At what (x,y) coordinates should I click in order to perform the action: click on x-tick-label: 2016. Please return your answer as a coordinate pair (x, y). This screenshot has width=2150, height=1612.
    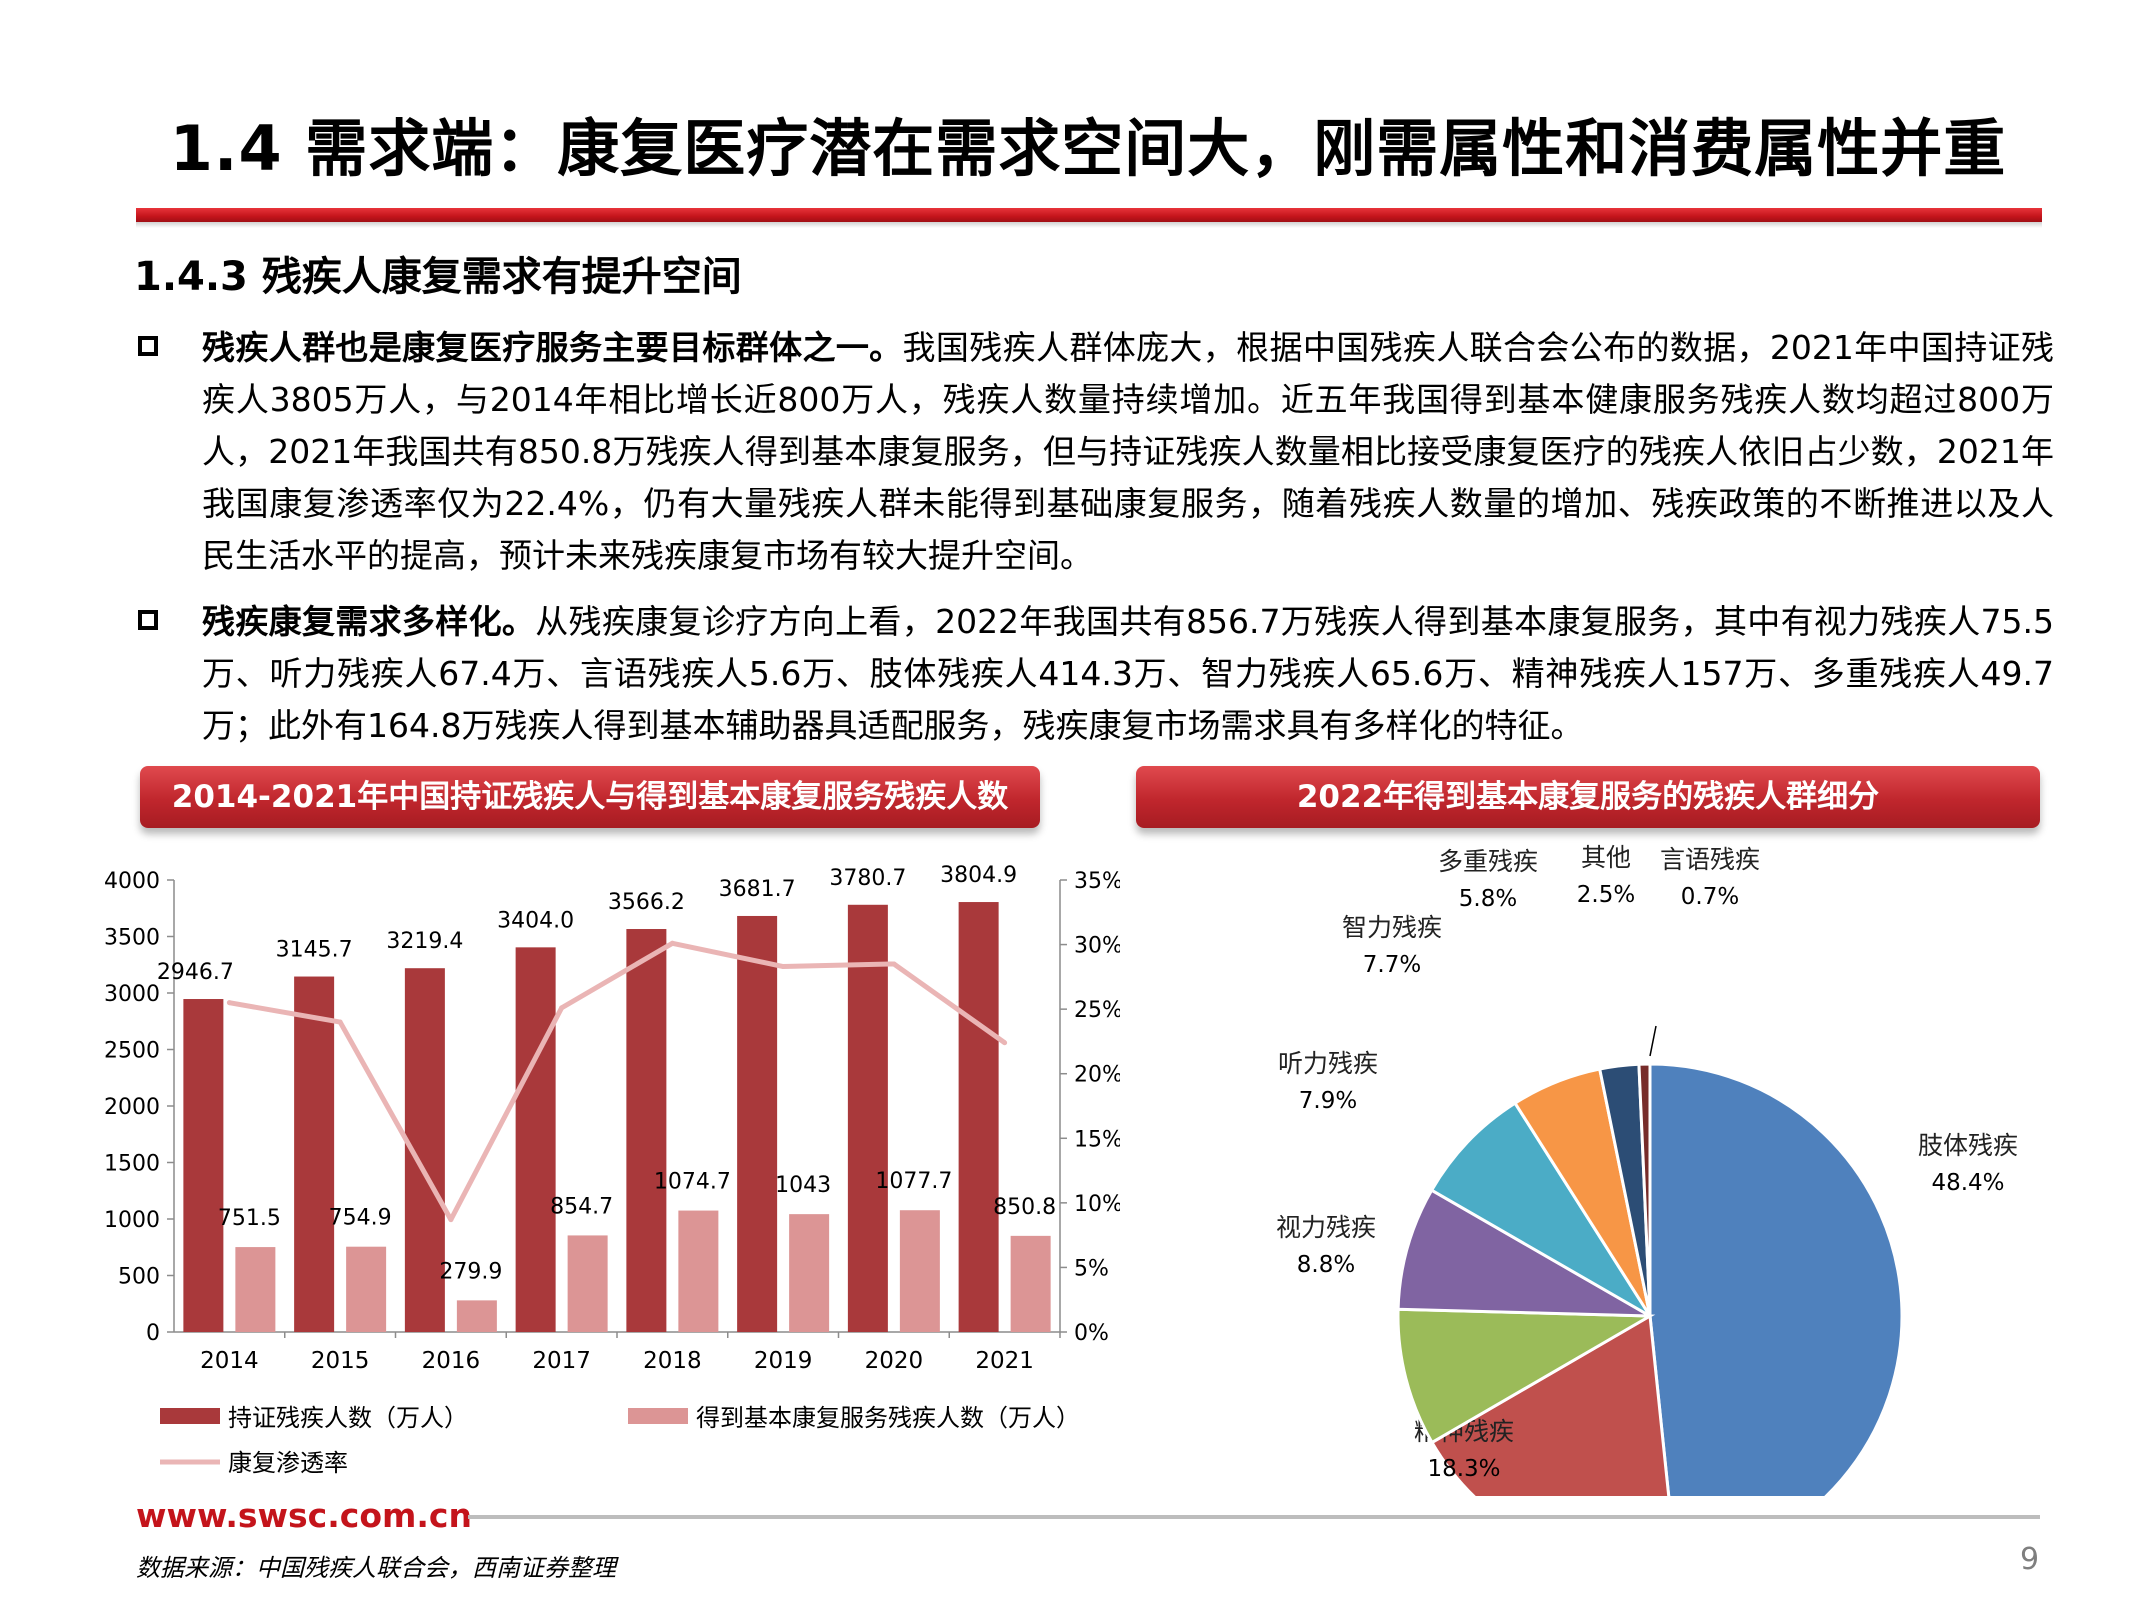
    Looking at the image, I should click on (451, 1361).